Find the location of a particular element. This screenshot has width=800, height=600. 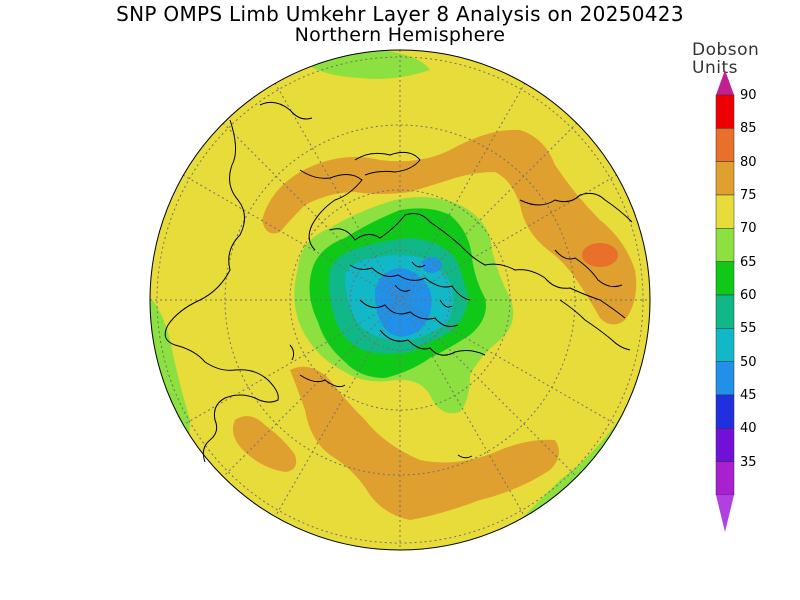

colorbar-tick-label: 90 is located at coordinates (748, 95).